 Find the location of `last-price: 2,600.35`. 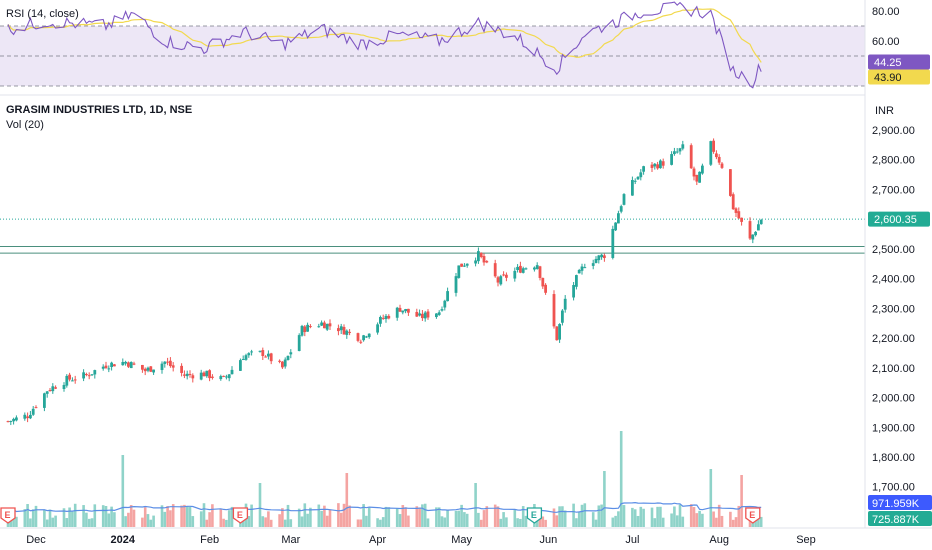

last-price: 2,600.35 is located at coordinates (895, 220).